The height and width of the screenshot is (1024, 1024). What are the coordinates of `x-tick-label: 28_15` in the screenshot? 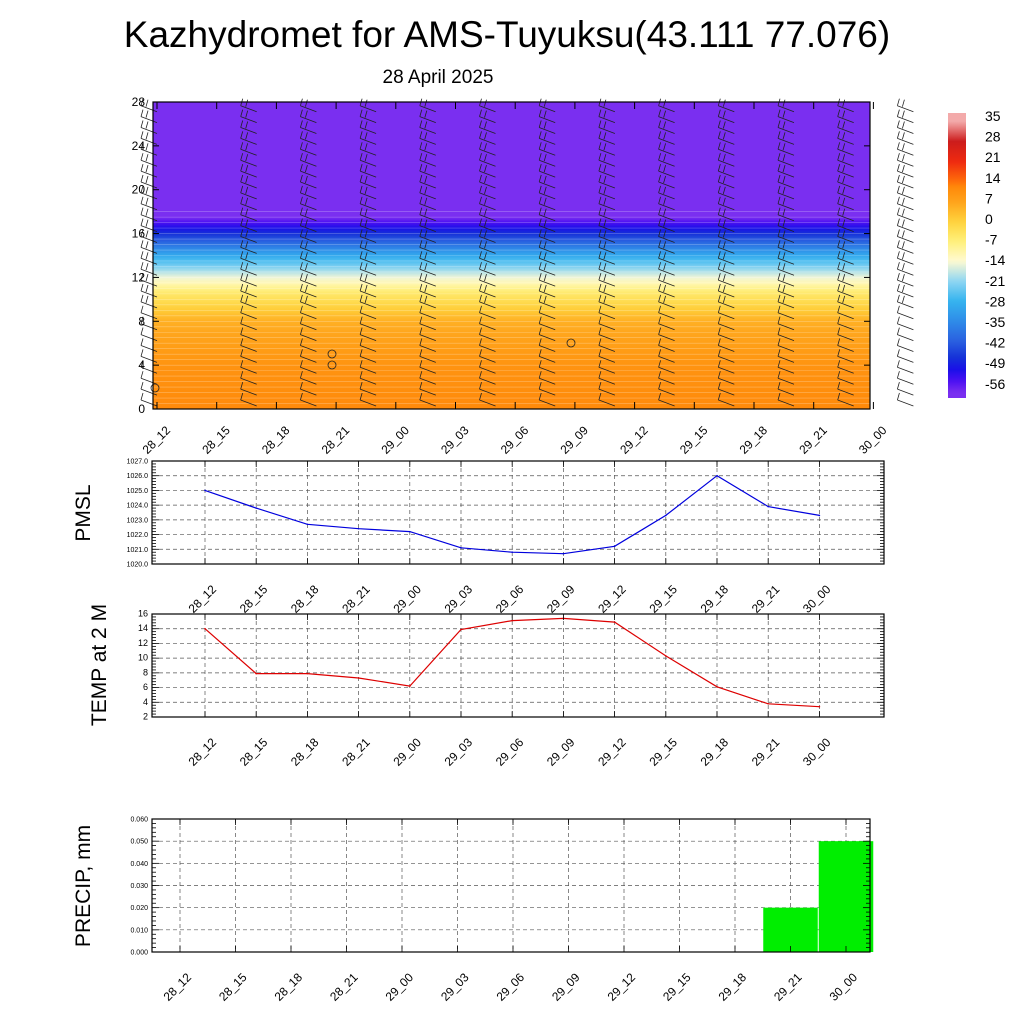 It's located at (216, 440).